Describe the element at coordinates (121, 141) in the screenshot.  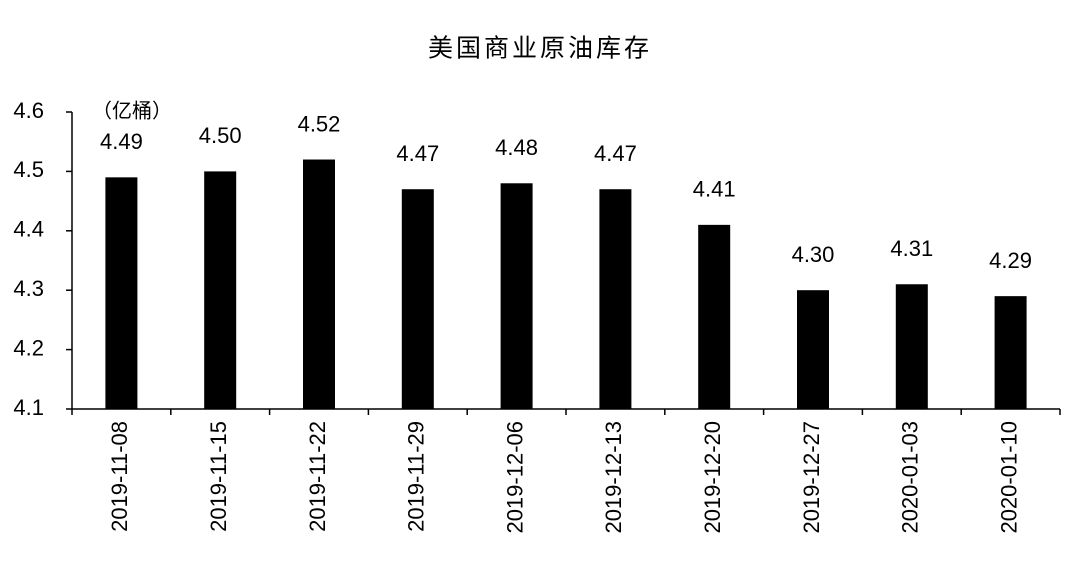
I see `value-label: 4.49` at that location.